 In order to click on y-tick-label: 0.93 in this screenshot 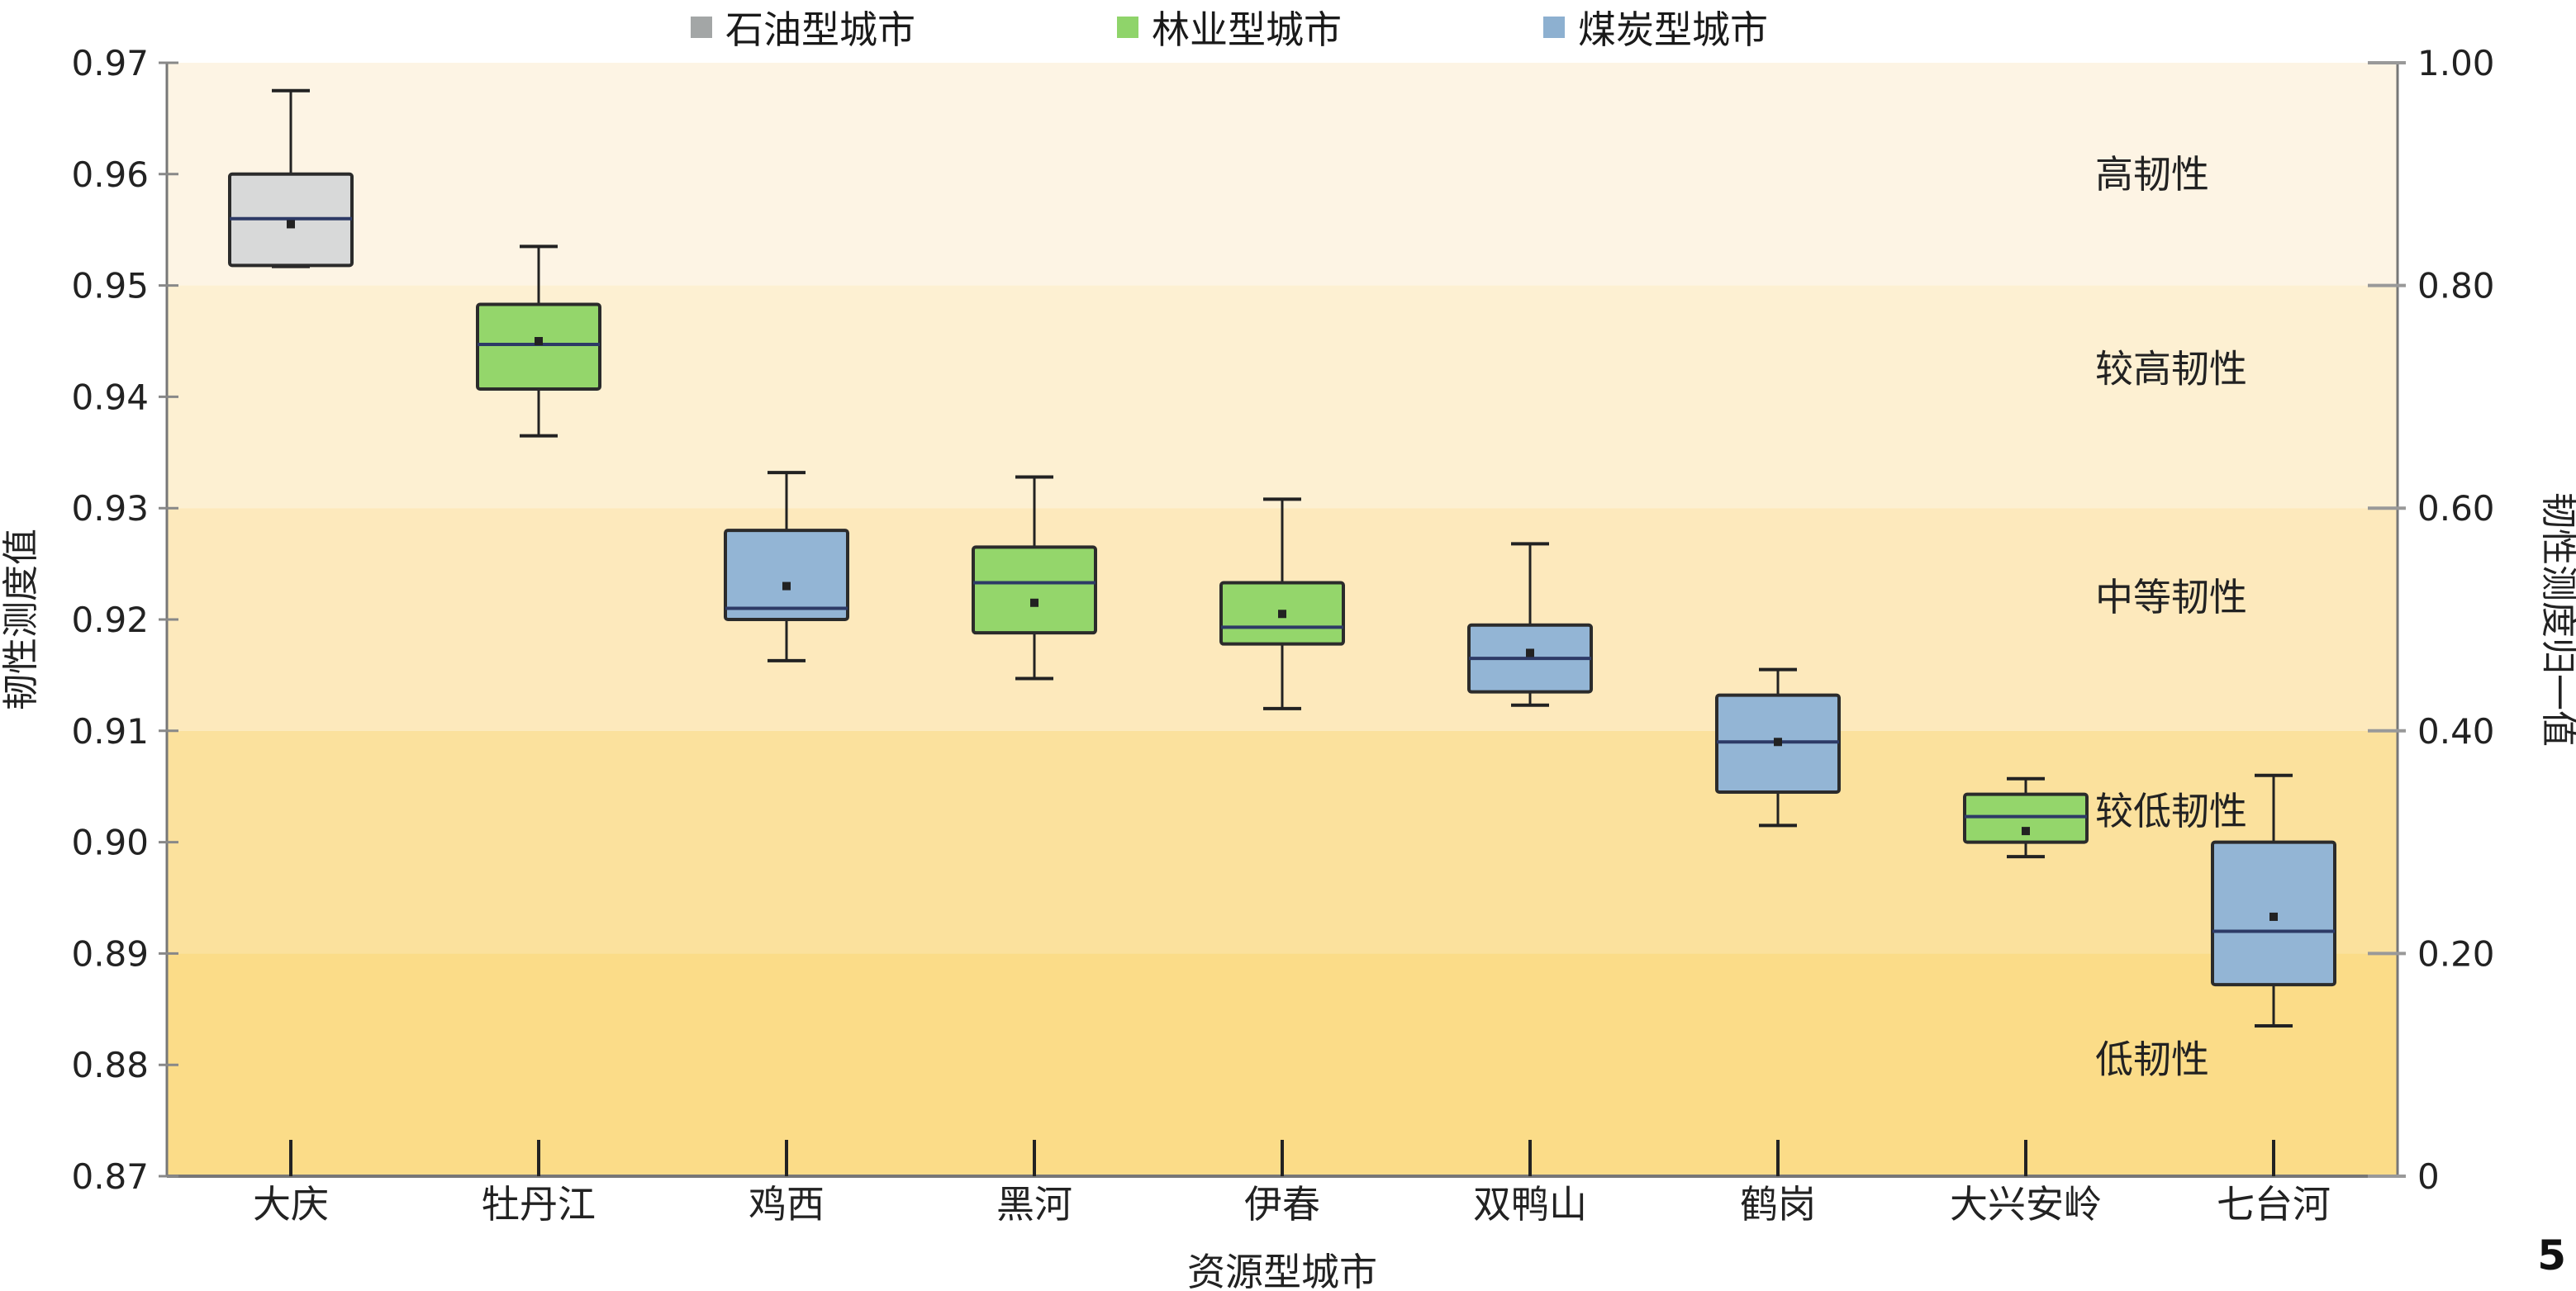, I will do `click(110, 509)`.